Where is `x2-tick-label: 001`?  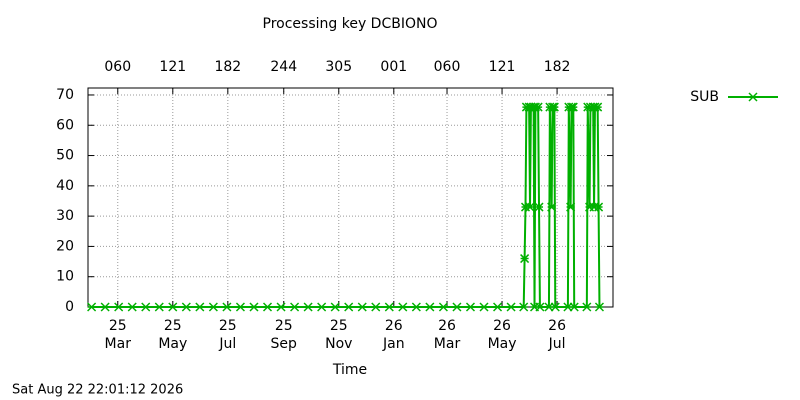 x2-tick-label: 001 is located at coordinates (393, 67).